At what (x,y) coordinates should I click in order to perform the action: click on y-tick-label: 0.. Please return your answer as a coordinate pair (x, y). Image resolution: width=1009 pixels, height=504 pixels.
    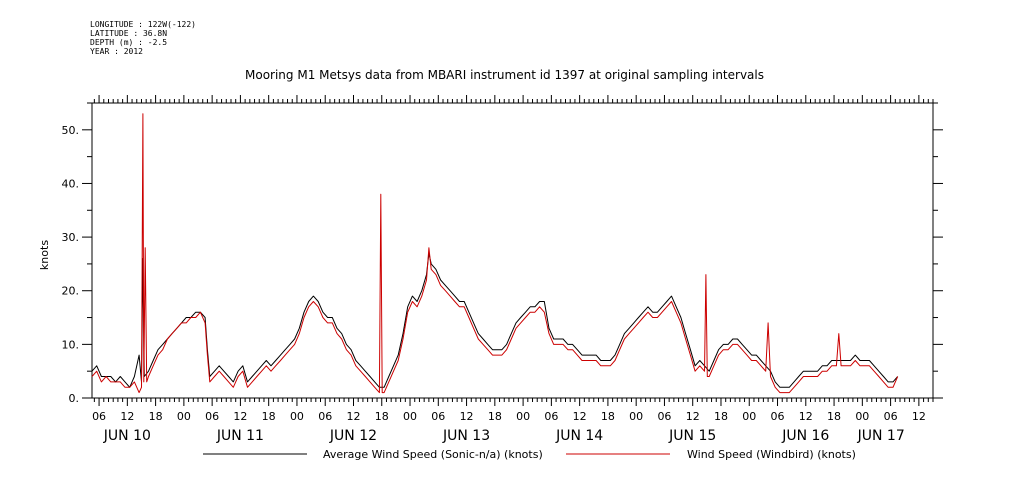
    Looking at the image, I should click on (74, 398).